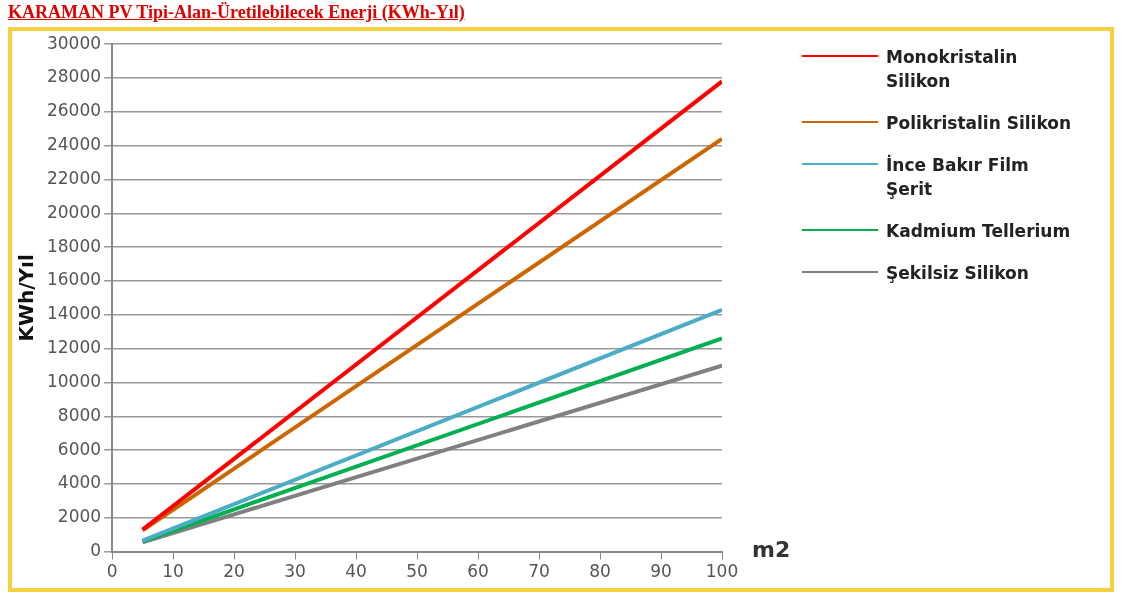 The height and width of the screenshot is (615, 1122). I want to click on x-tick-label: 0, so click(112, 571).